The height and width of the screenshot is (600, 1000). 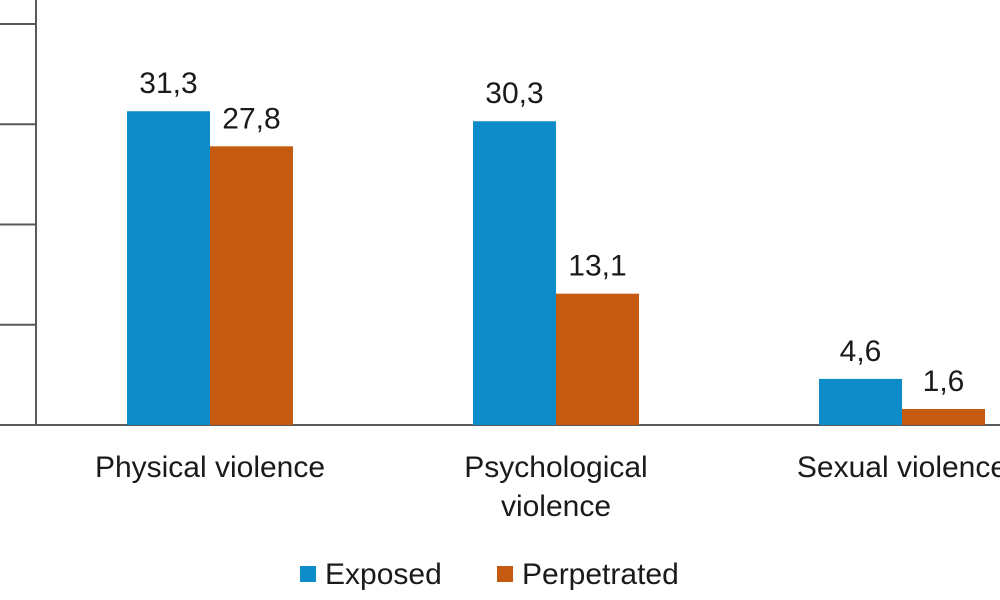 I want to click on chart-legend: Exposed Perpetrated, so click(x=489, y=574).